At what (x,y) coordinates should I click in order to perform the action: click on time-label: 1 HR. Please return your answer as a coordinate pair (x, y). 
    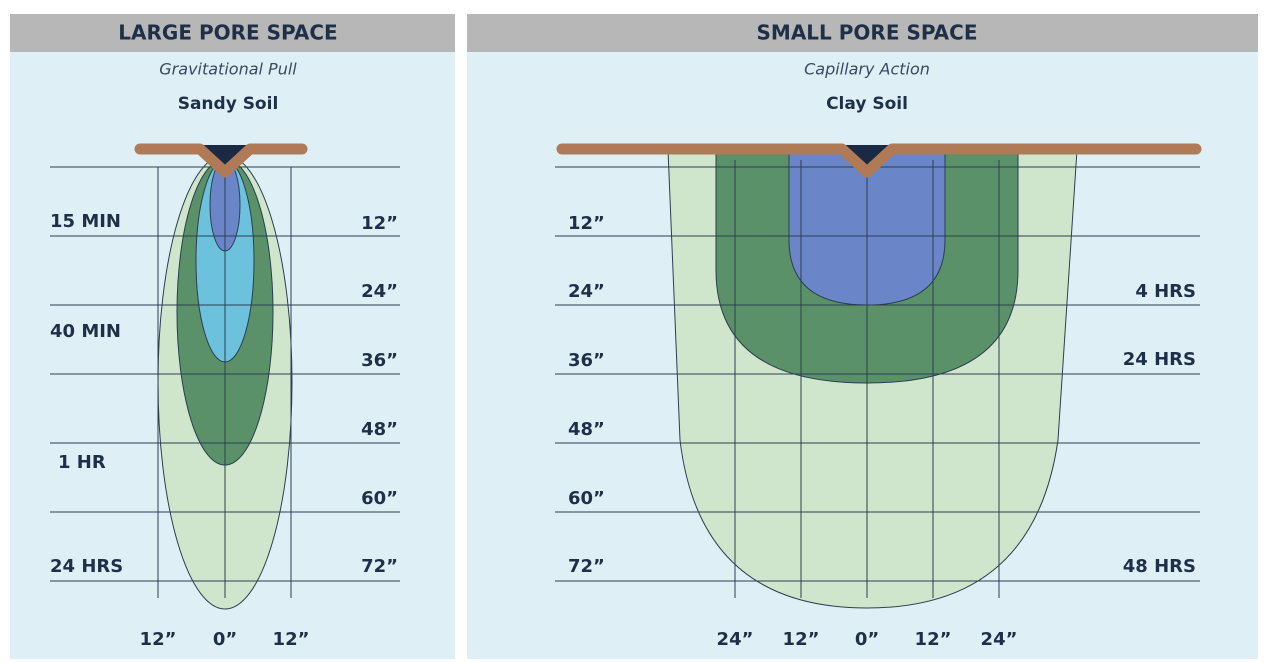
    Looking at the image, I should click on (82, 462).